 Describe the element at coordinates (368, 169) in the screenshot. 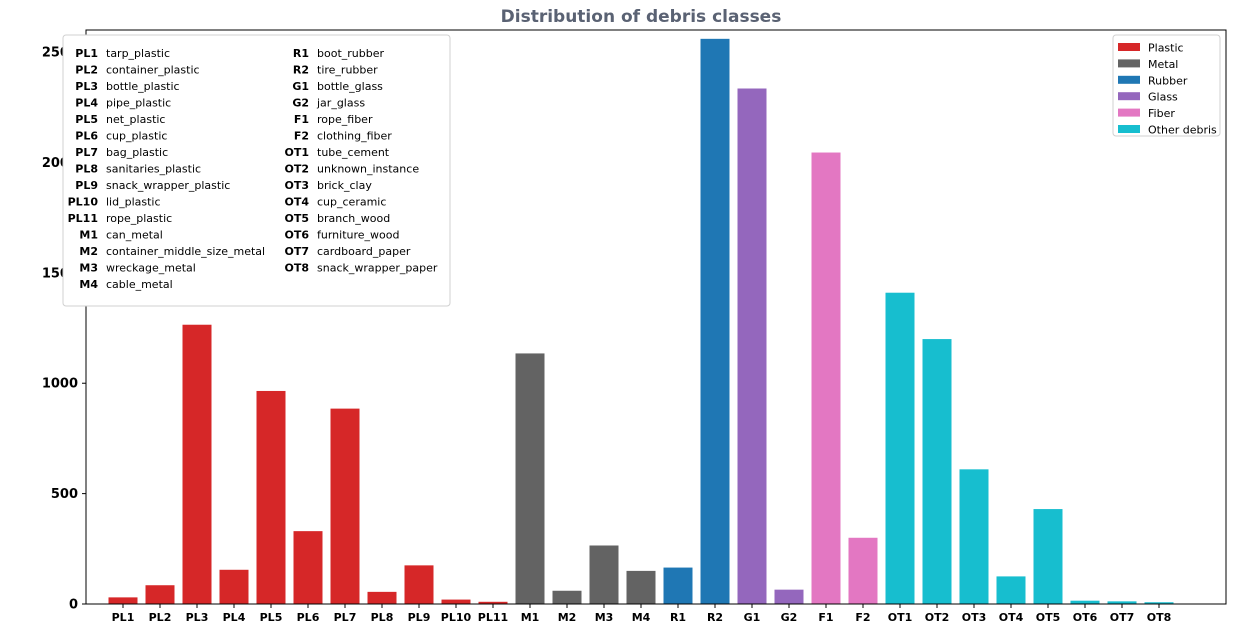

I see `class-key-name: unknown_instance` at that location.